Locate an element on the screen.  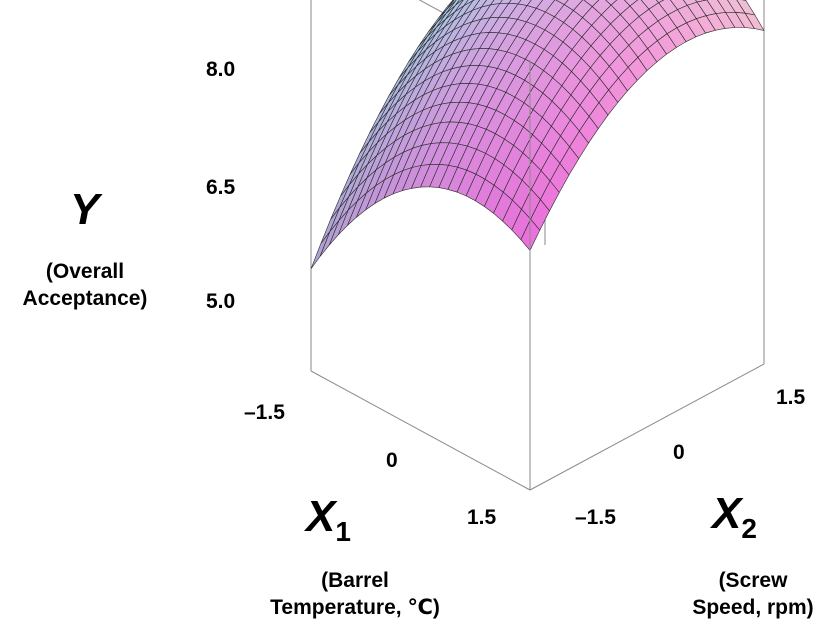
x2-tick-label: 0 is located at coordinates (679, 452).